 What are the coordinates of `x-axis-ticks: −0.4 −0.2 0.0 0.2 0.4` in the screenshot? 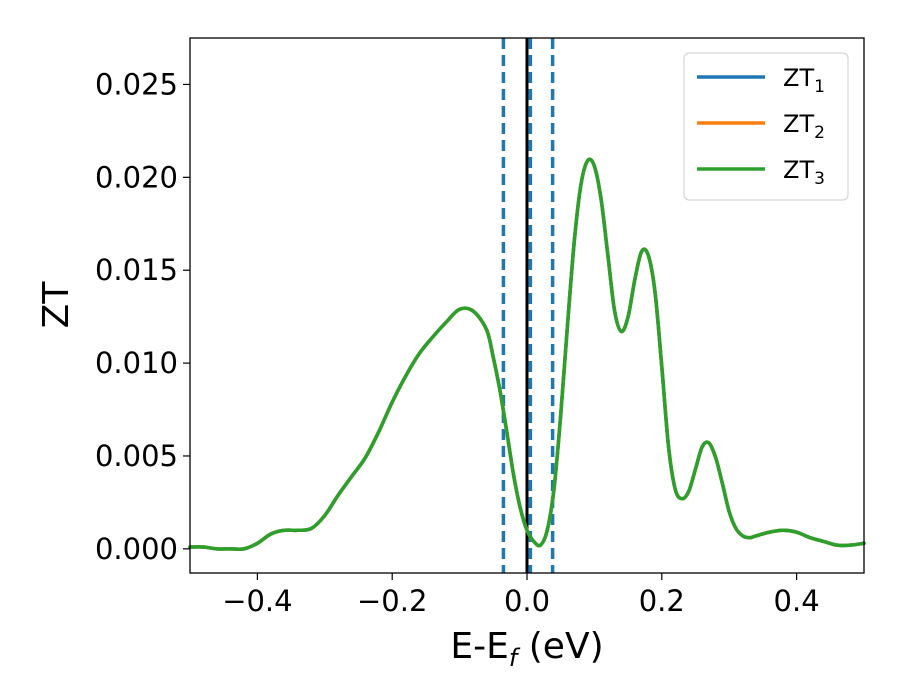 It's located at (521, 595).